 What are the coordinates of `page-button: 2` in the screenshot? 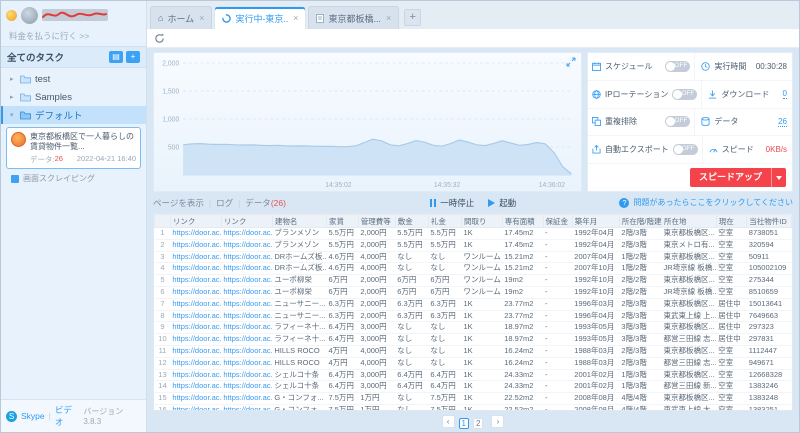 It's located at (478, 423).